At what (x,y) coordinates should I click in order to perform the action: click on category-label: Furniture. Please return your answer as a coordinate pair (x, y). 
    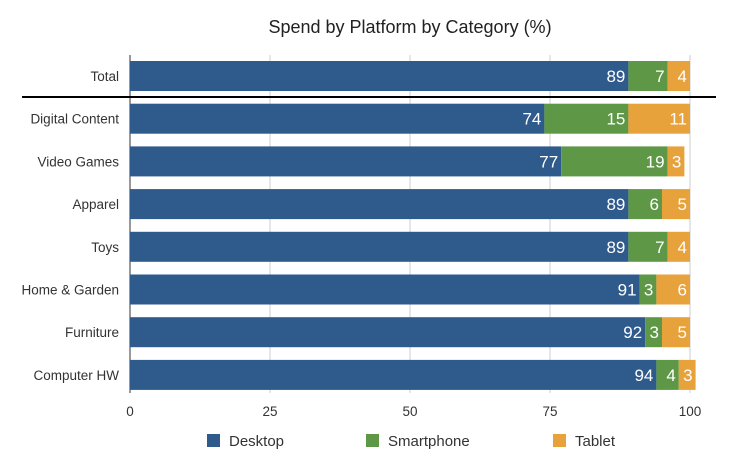
    Looking at the image, I should click on (92, 332).